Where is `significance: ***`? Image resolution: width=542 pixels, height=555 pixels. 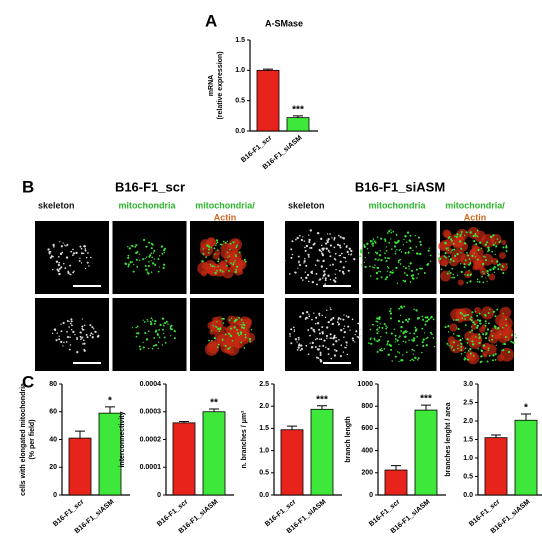
significance: *** is located at coordinates (426, 399).